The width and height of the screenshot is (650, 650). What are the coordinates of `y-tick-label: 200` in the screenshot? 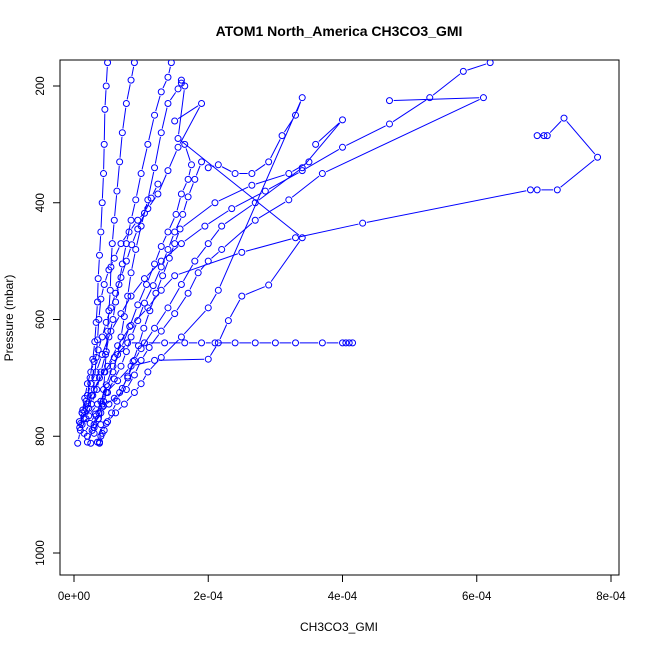 It's located at (41, 85).